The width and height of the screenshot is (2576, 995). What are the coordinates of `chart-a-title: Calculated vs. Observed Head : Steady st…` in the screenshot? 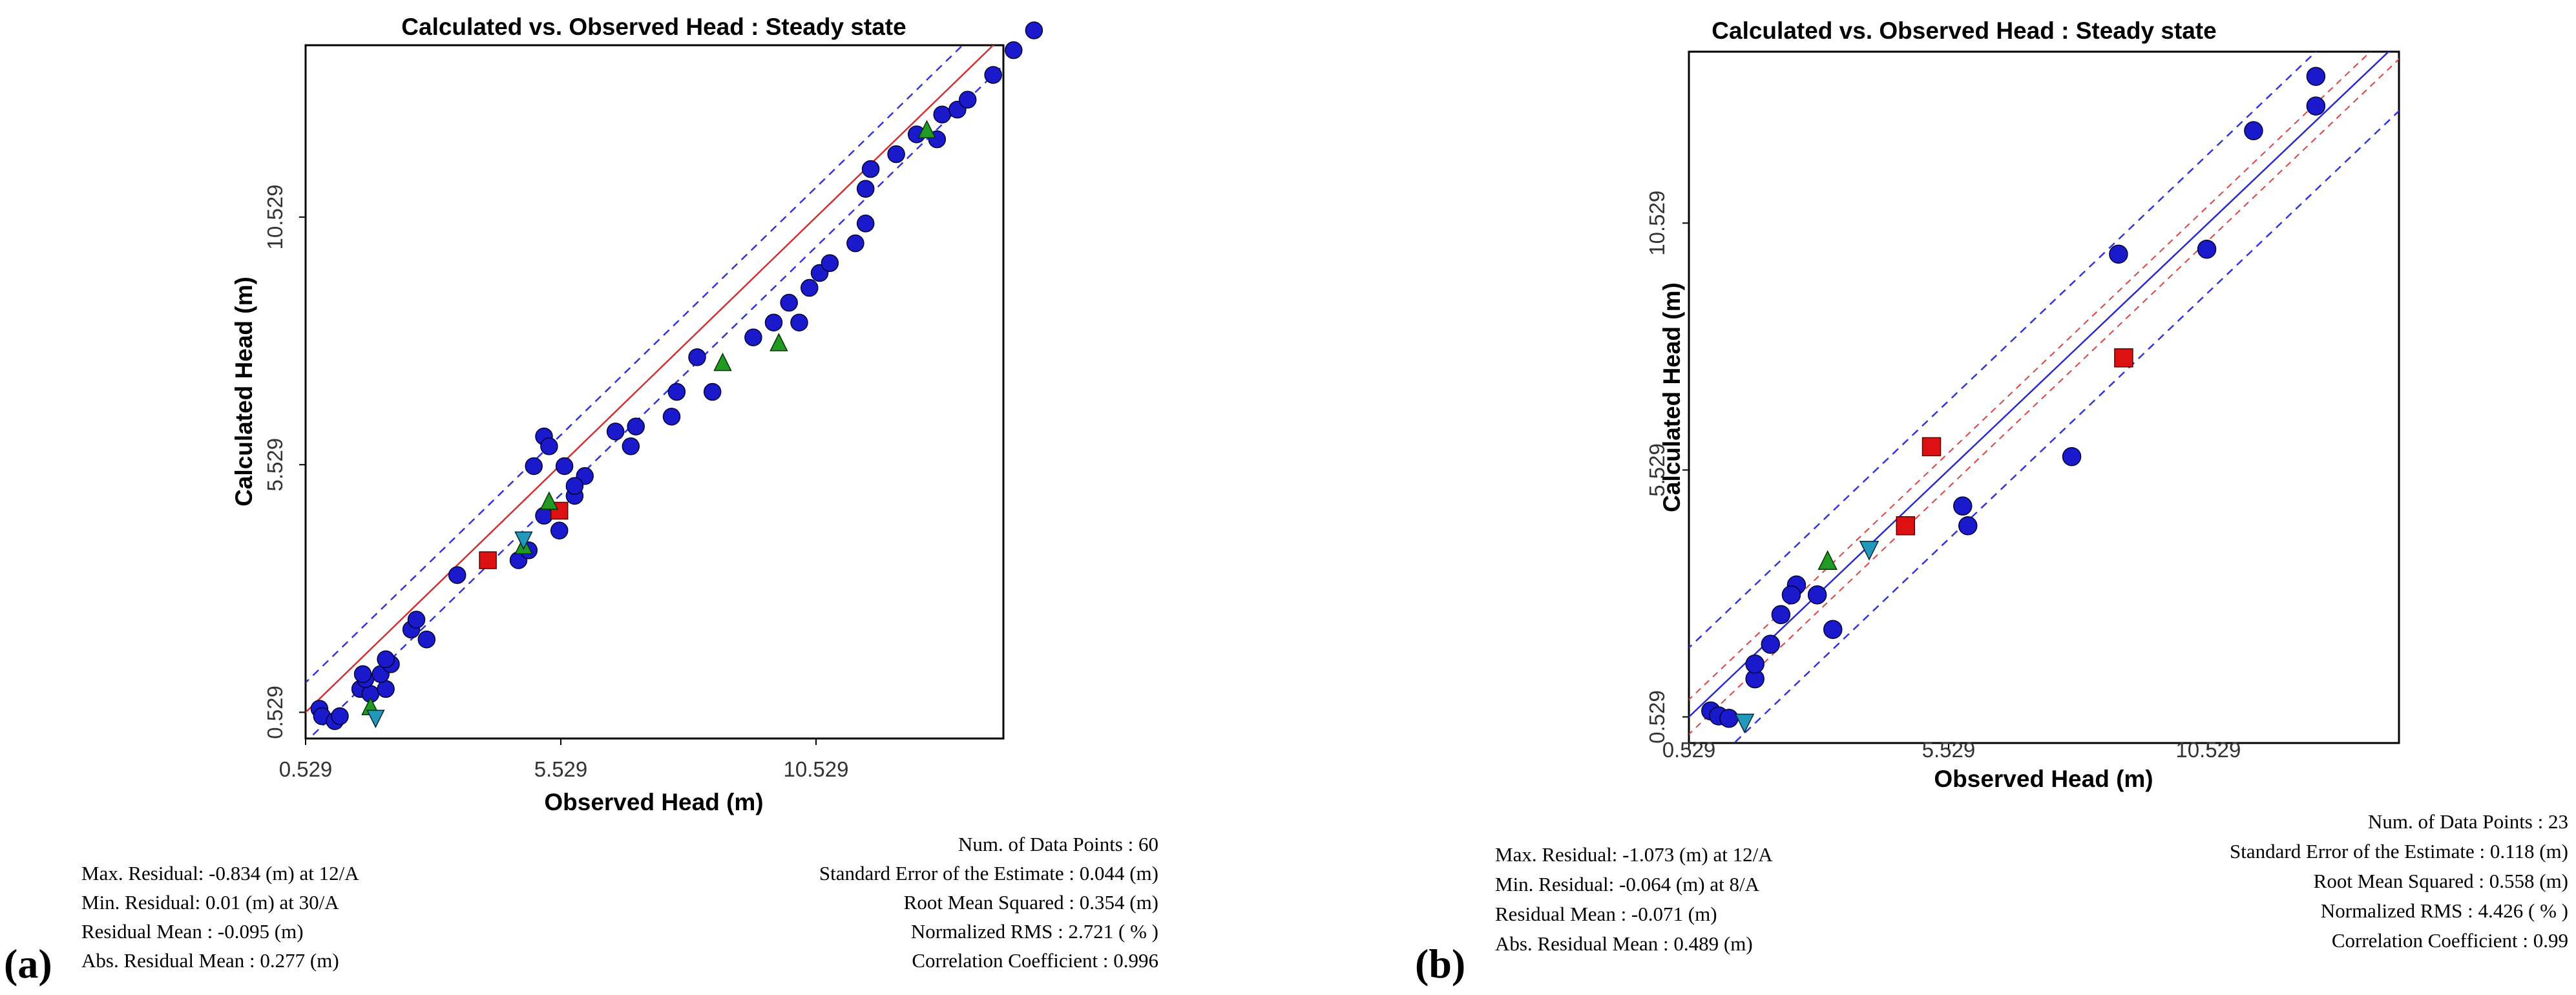 It's located at (653, 27).